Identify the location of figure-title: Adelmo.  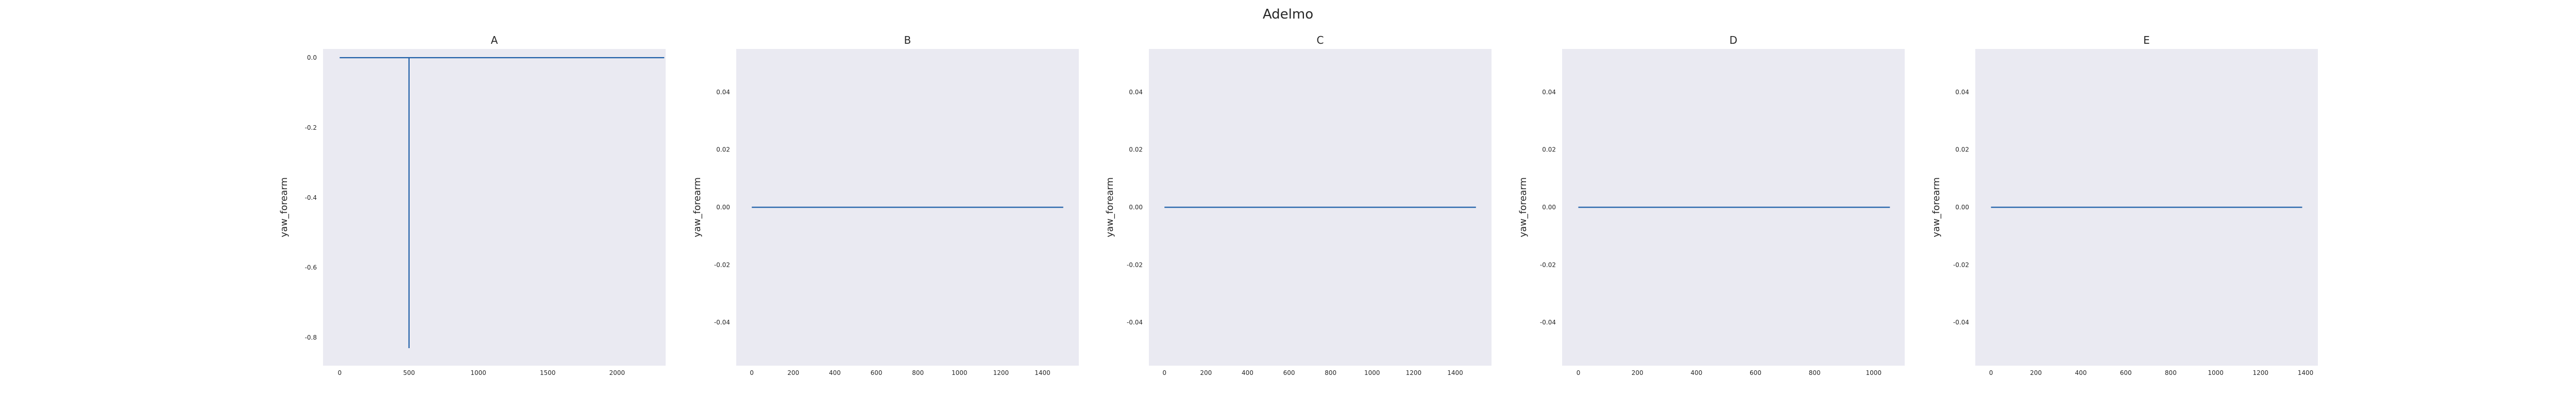
(1288, 14).